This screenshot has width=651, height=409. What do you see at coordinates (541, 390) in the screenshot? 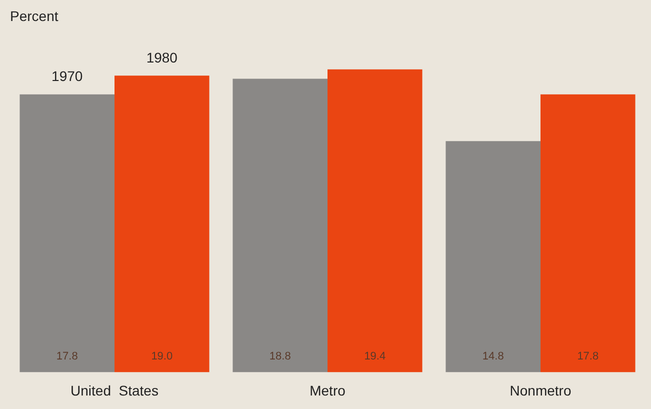
I see `x-tick-label: Nonmetro` at bounding box center [541, 390].